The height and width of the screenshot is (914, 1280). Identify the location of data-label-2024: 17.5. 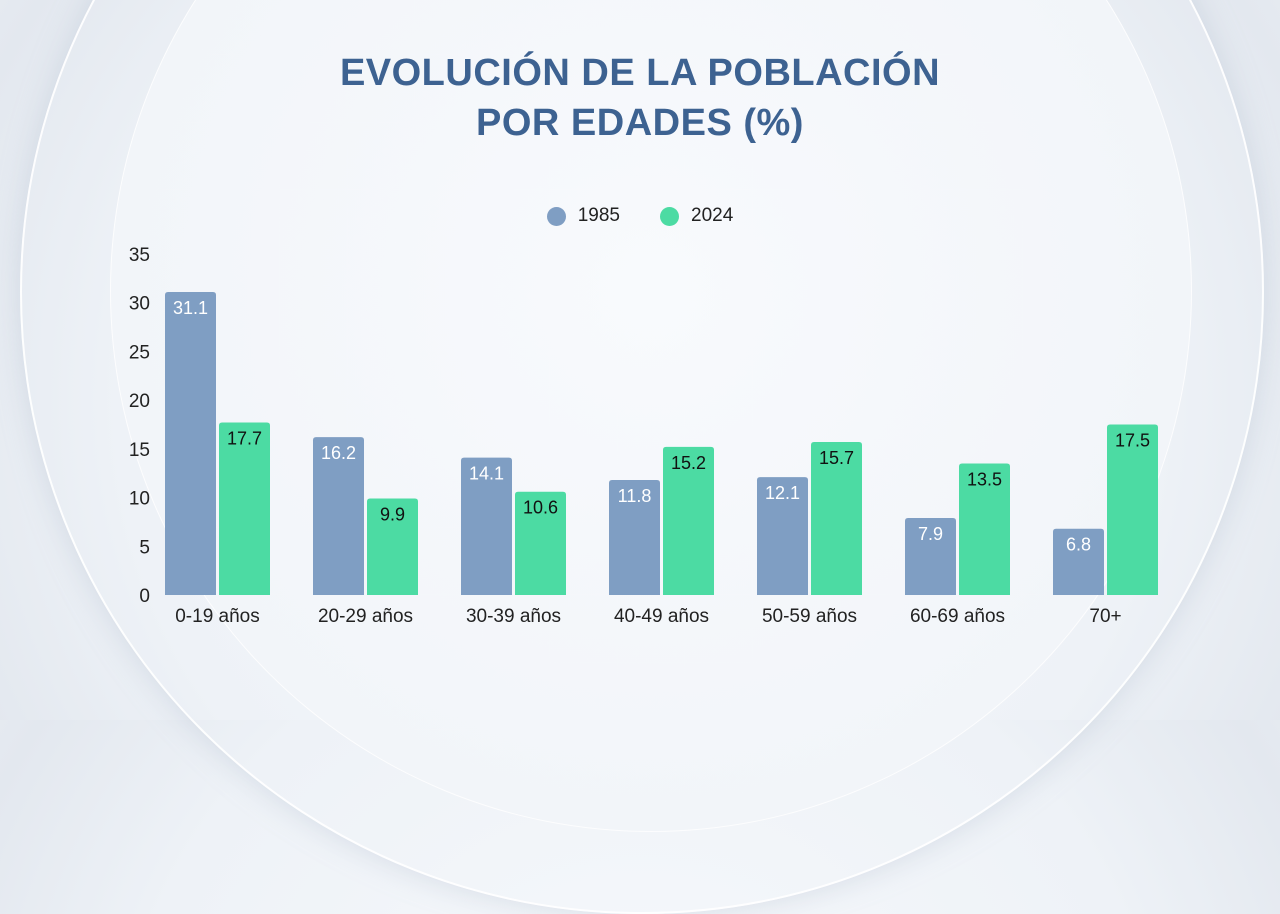
(1132, 441).